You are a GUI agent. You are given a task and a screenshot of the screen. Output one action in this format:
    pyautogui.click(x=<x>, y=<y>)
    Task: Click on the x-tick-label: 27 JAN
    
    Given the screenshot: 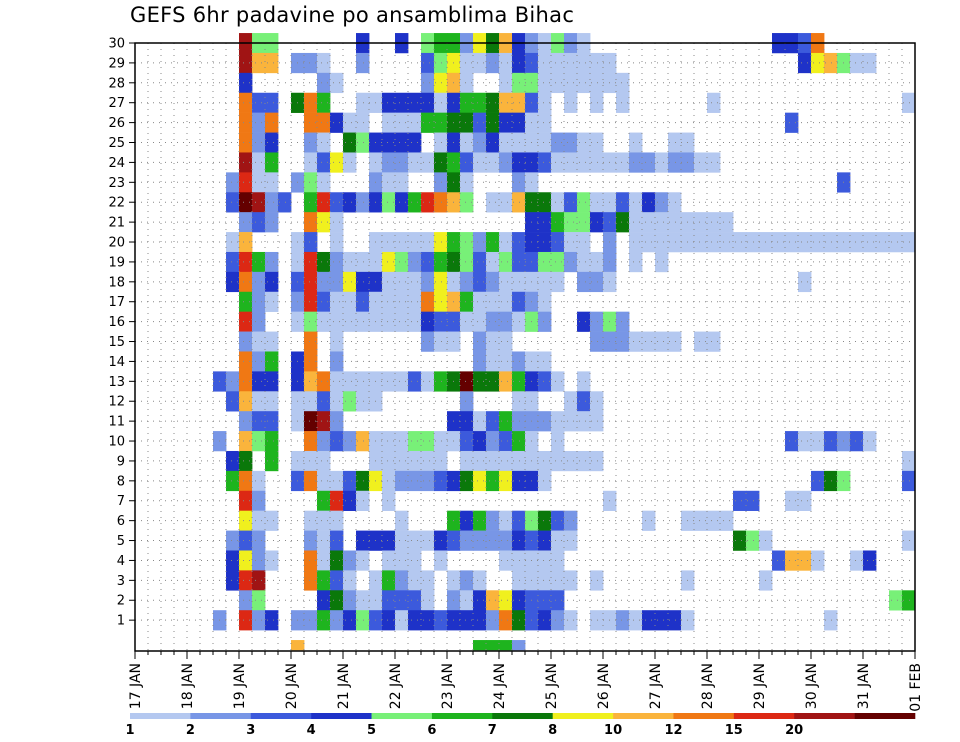 What is the action you would take?
    pyautogui.click(x=656, y=686)
    